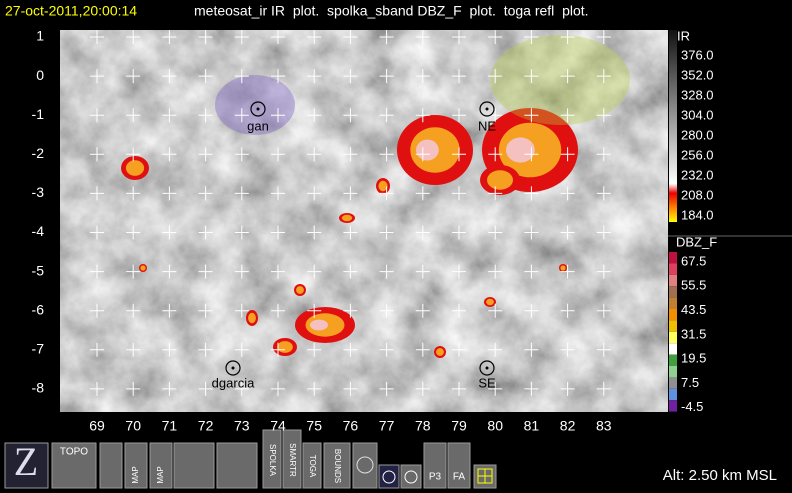  Describe the element at coordinates (111, 465) in the screenshot. I see `ir-button` at that location.